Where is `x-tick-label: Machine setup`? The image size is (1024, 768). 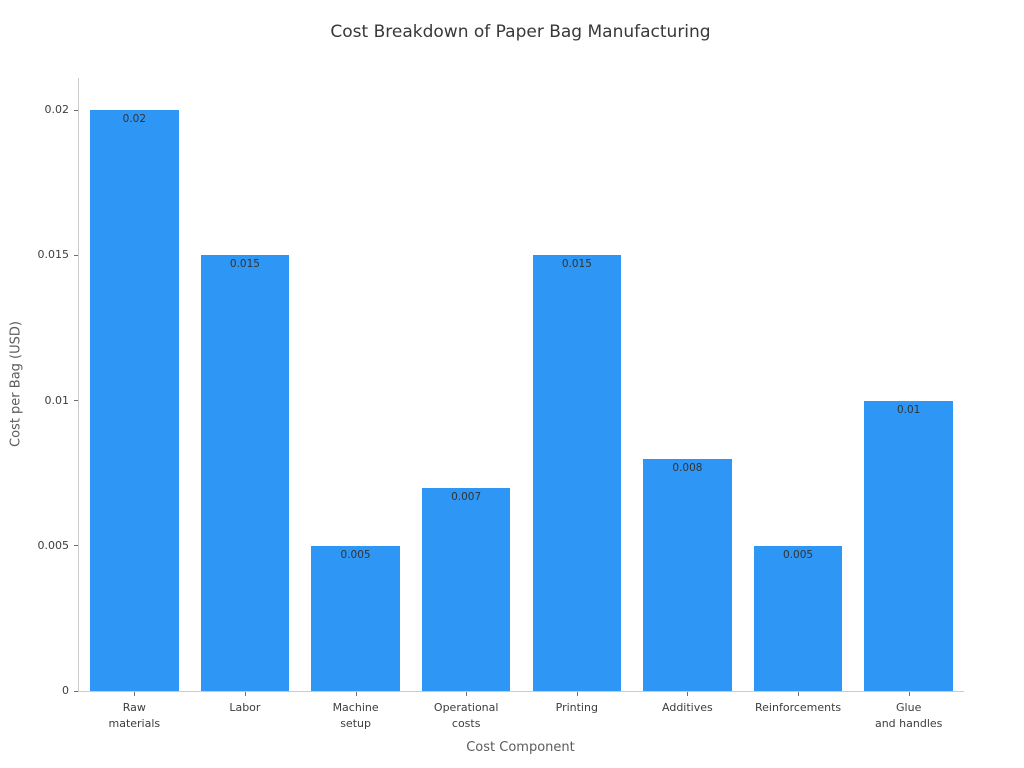
x-tick-label: Machine setup is located at coordinates (355, 715).